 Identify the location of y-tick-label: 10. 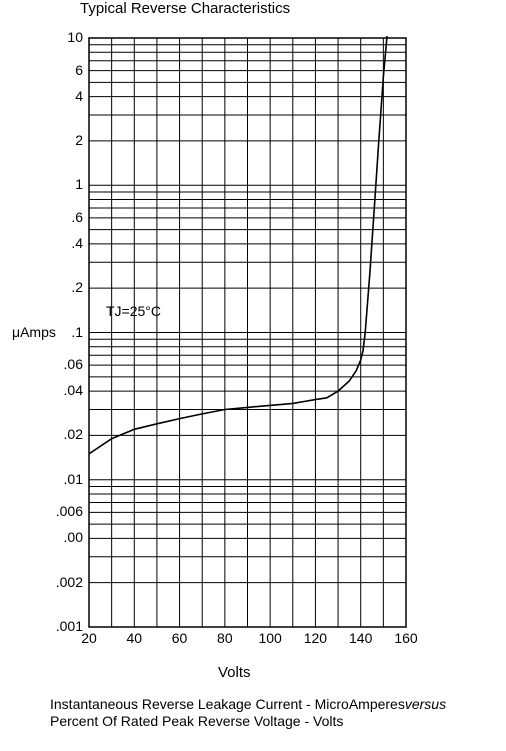
(75, 37).